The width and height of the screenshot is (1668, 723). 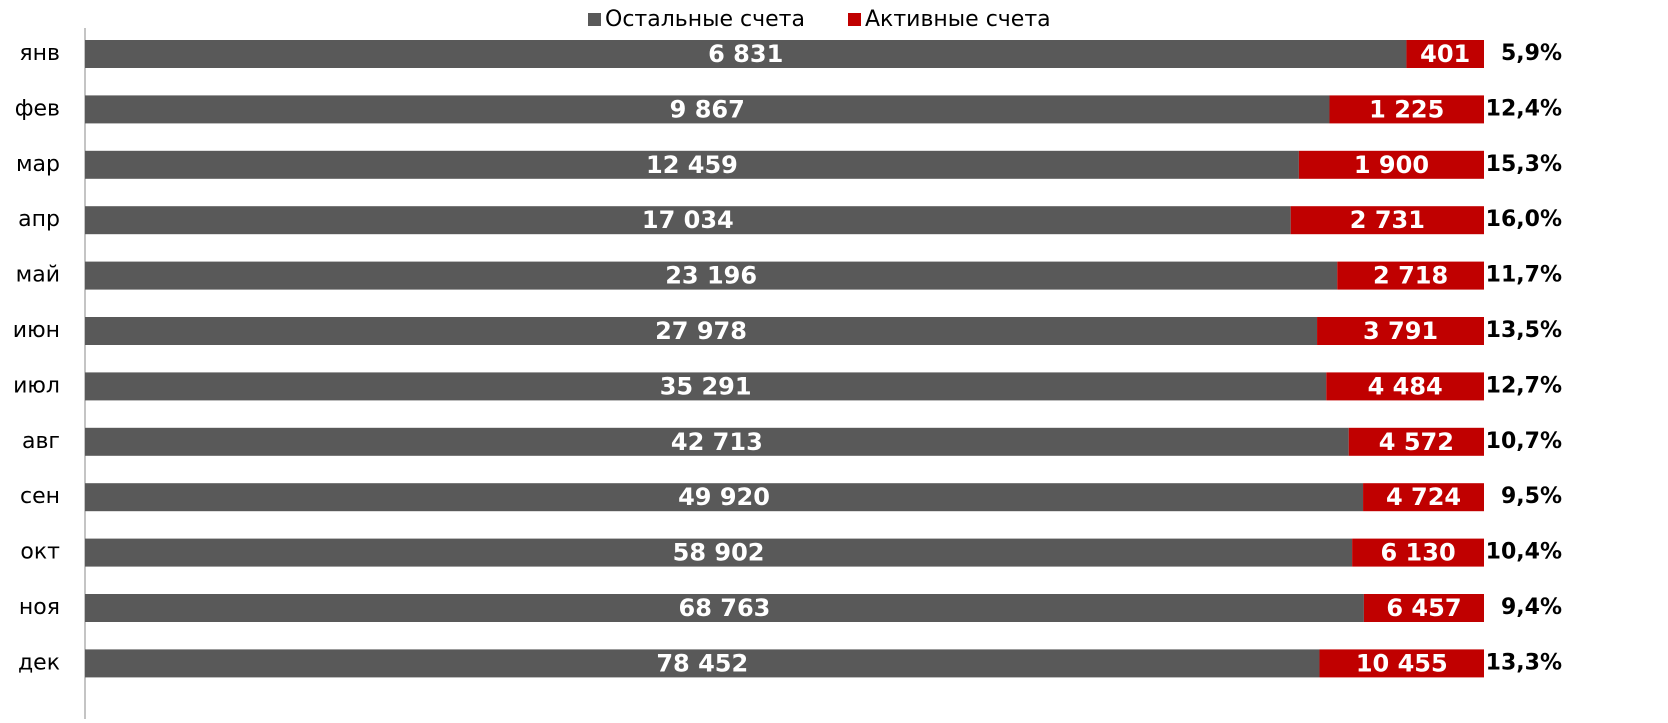 What do you see at coordinates (1524, 441) in the screenshot?
I see `share-label: 10,7%` at bounding box center [1524, 441].